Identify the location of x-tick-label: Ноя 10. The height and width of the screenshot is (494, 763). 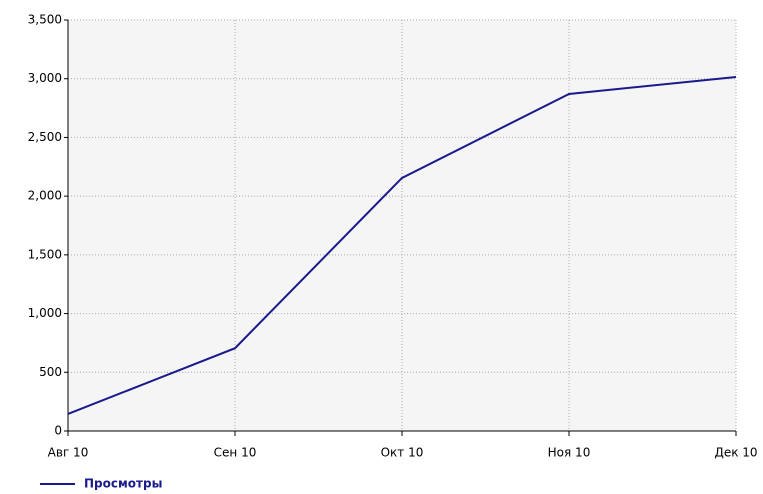
(569, 453).